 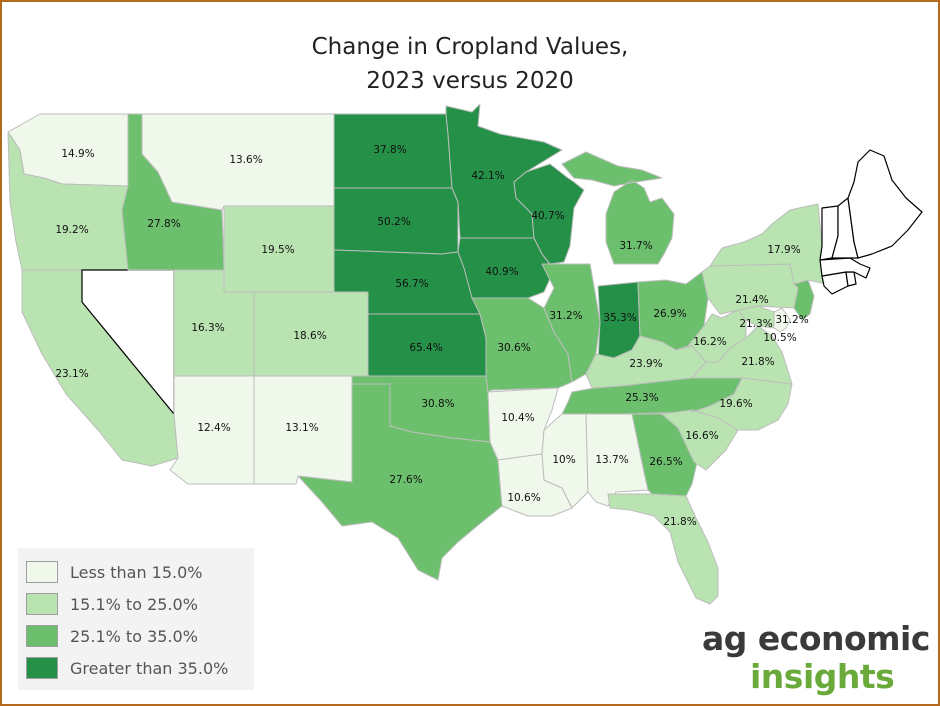 What do you see at coordinates (149, 668) in the screenshot?
I see `legend-label: Greater than 35.0%` at bounding box center [149, 668].